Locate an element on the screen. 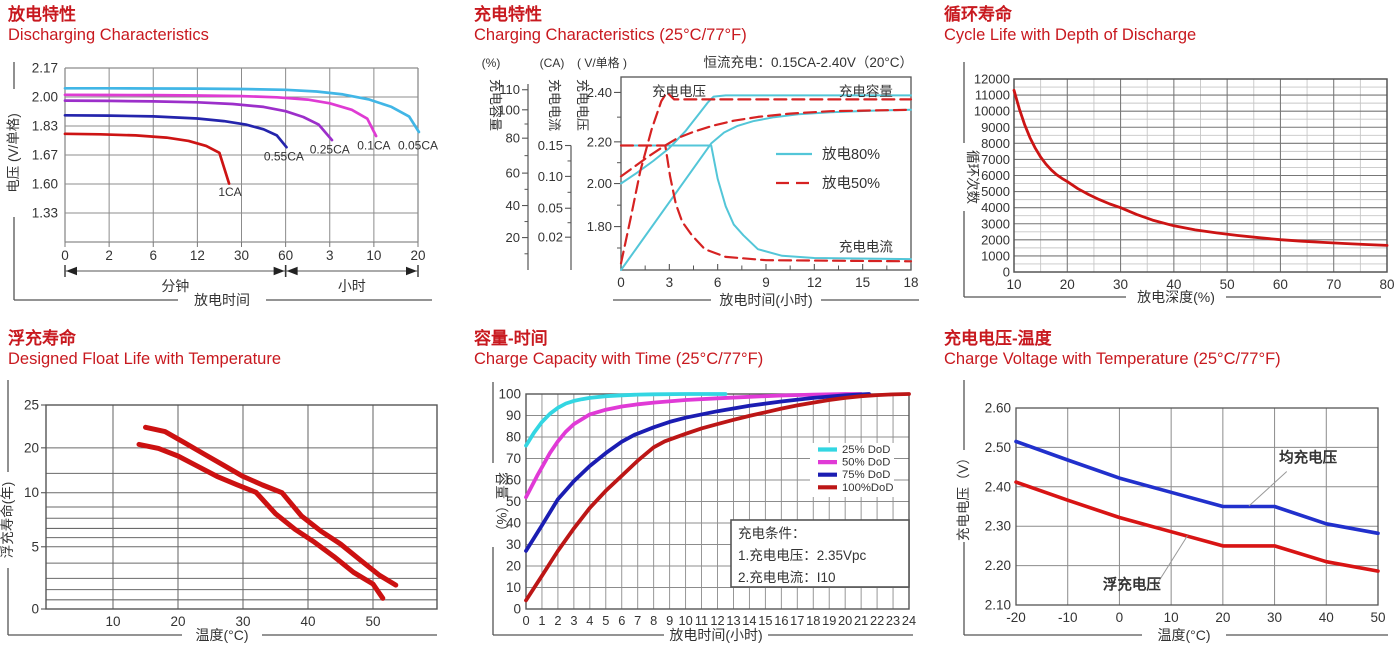 This screenshot has width=1400, height=648. svg-text: 8000 is located at coordinates (995, 143).